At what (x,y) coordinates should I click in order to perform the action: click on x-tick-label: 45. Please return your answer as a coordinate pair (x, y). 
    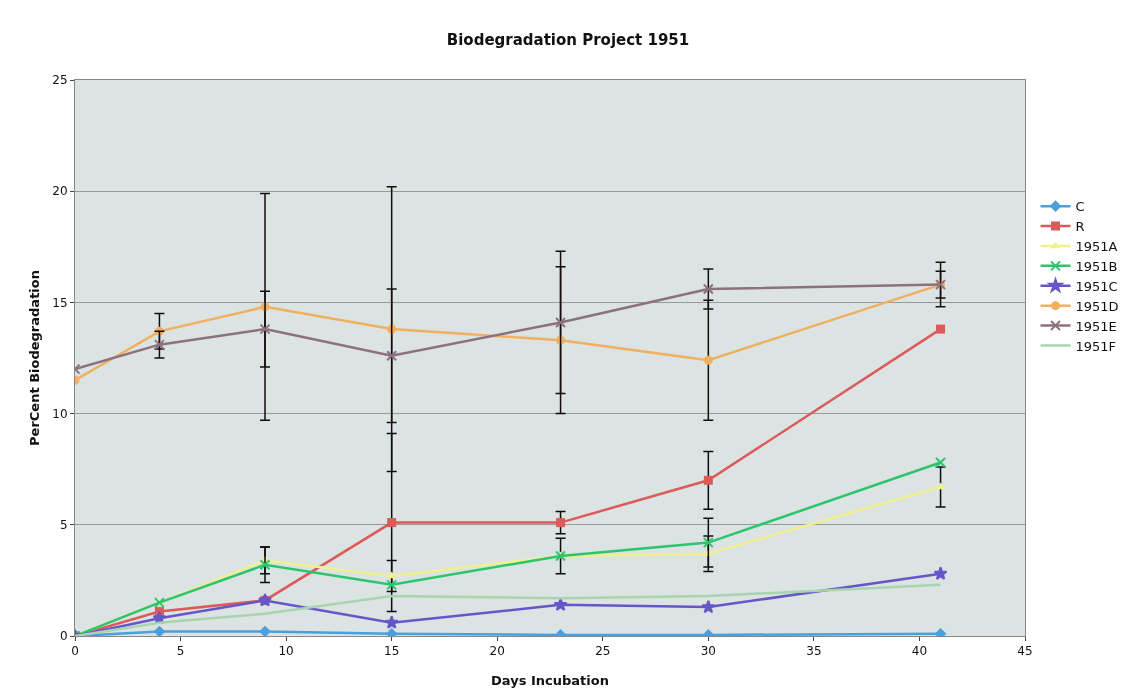
    Looking at the image, I should click on (1025, 651).